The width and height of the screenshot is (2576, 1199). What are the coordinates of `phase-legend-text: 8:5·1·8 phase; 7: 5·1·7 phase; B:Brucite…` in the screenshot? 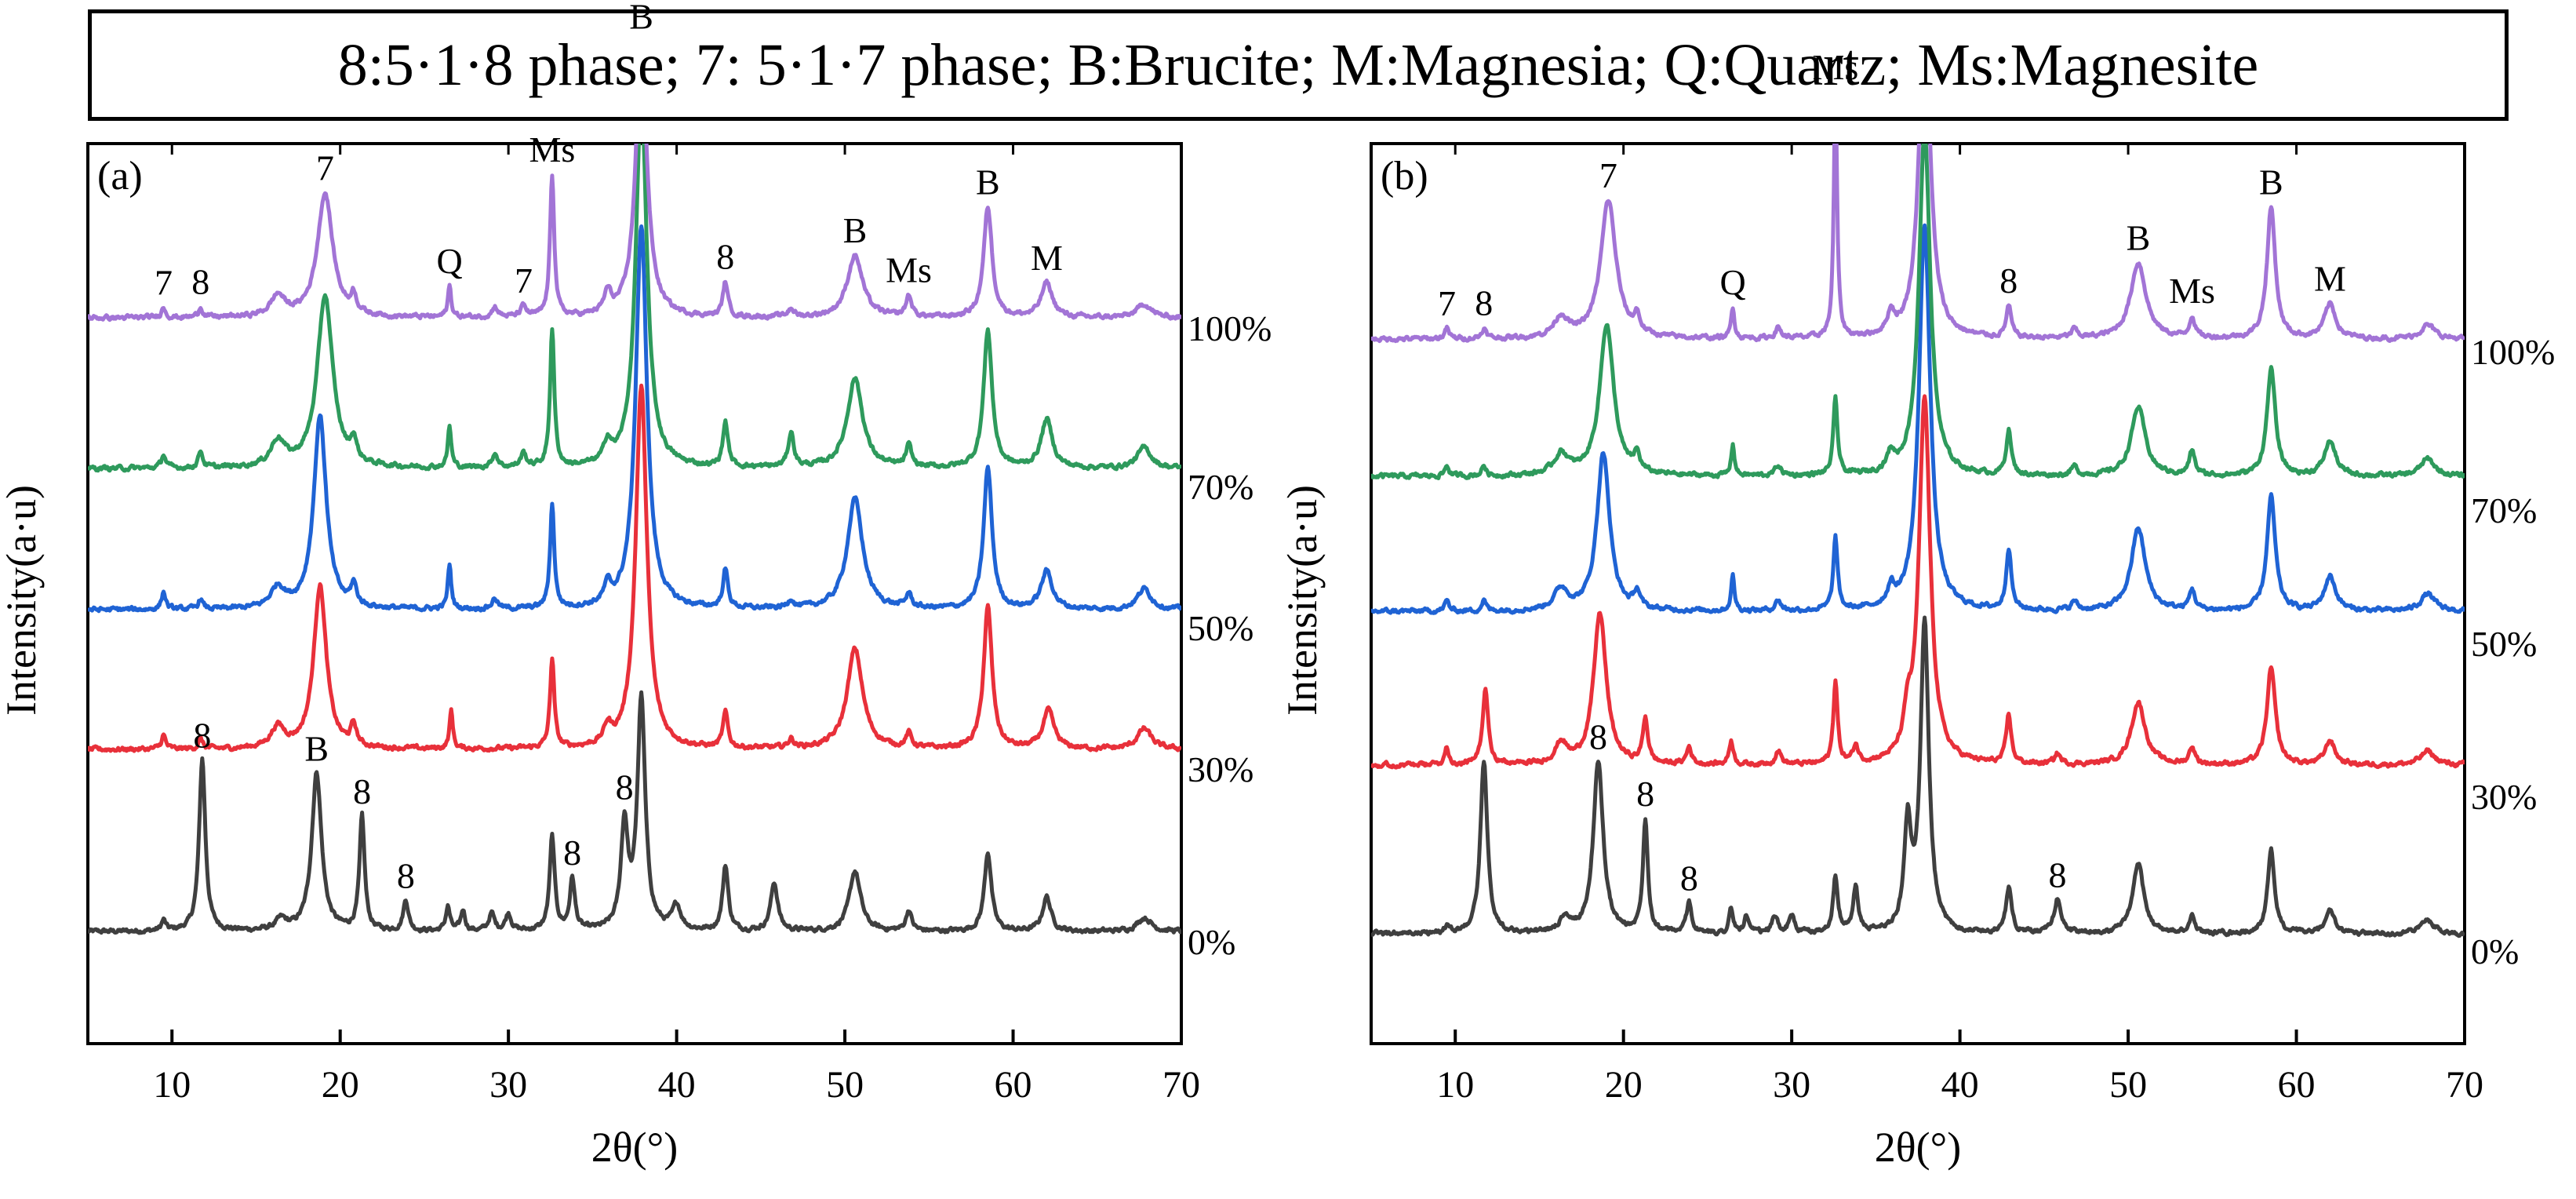 It's located at (1298, 64).